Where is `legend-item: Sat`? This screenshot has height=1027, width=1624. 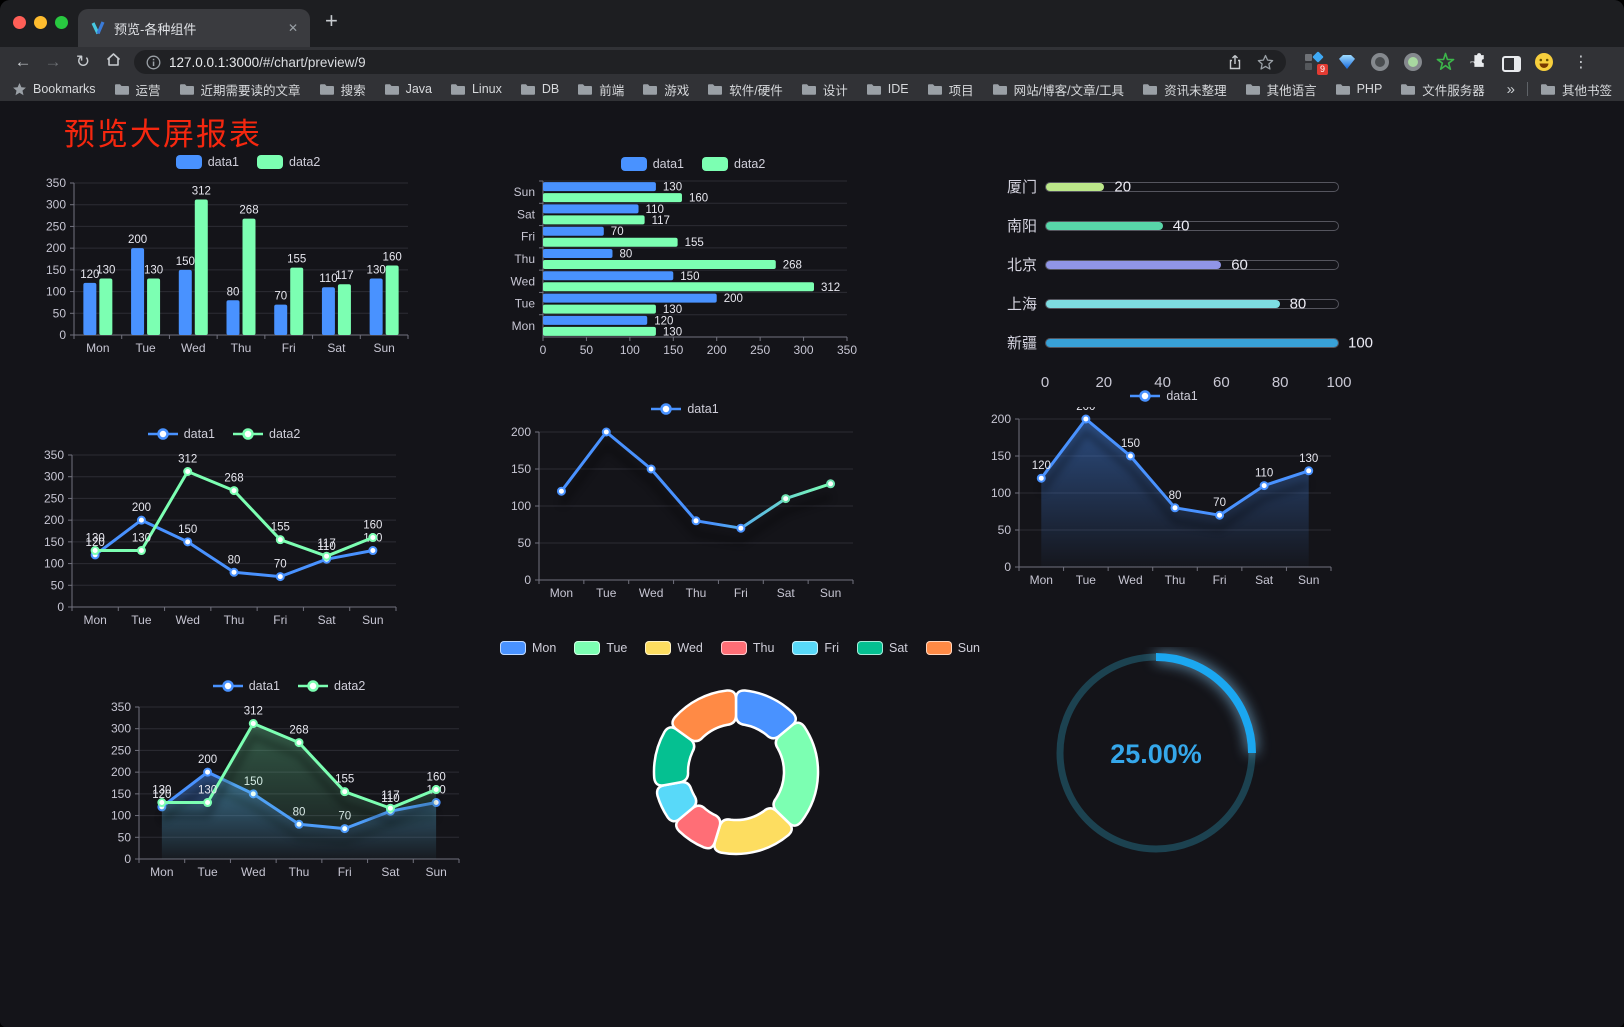
legend-item: Sat is located at coordinates (882, 648).